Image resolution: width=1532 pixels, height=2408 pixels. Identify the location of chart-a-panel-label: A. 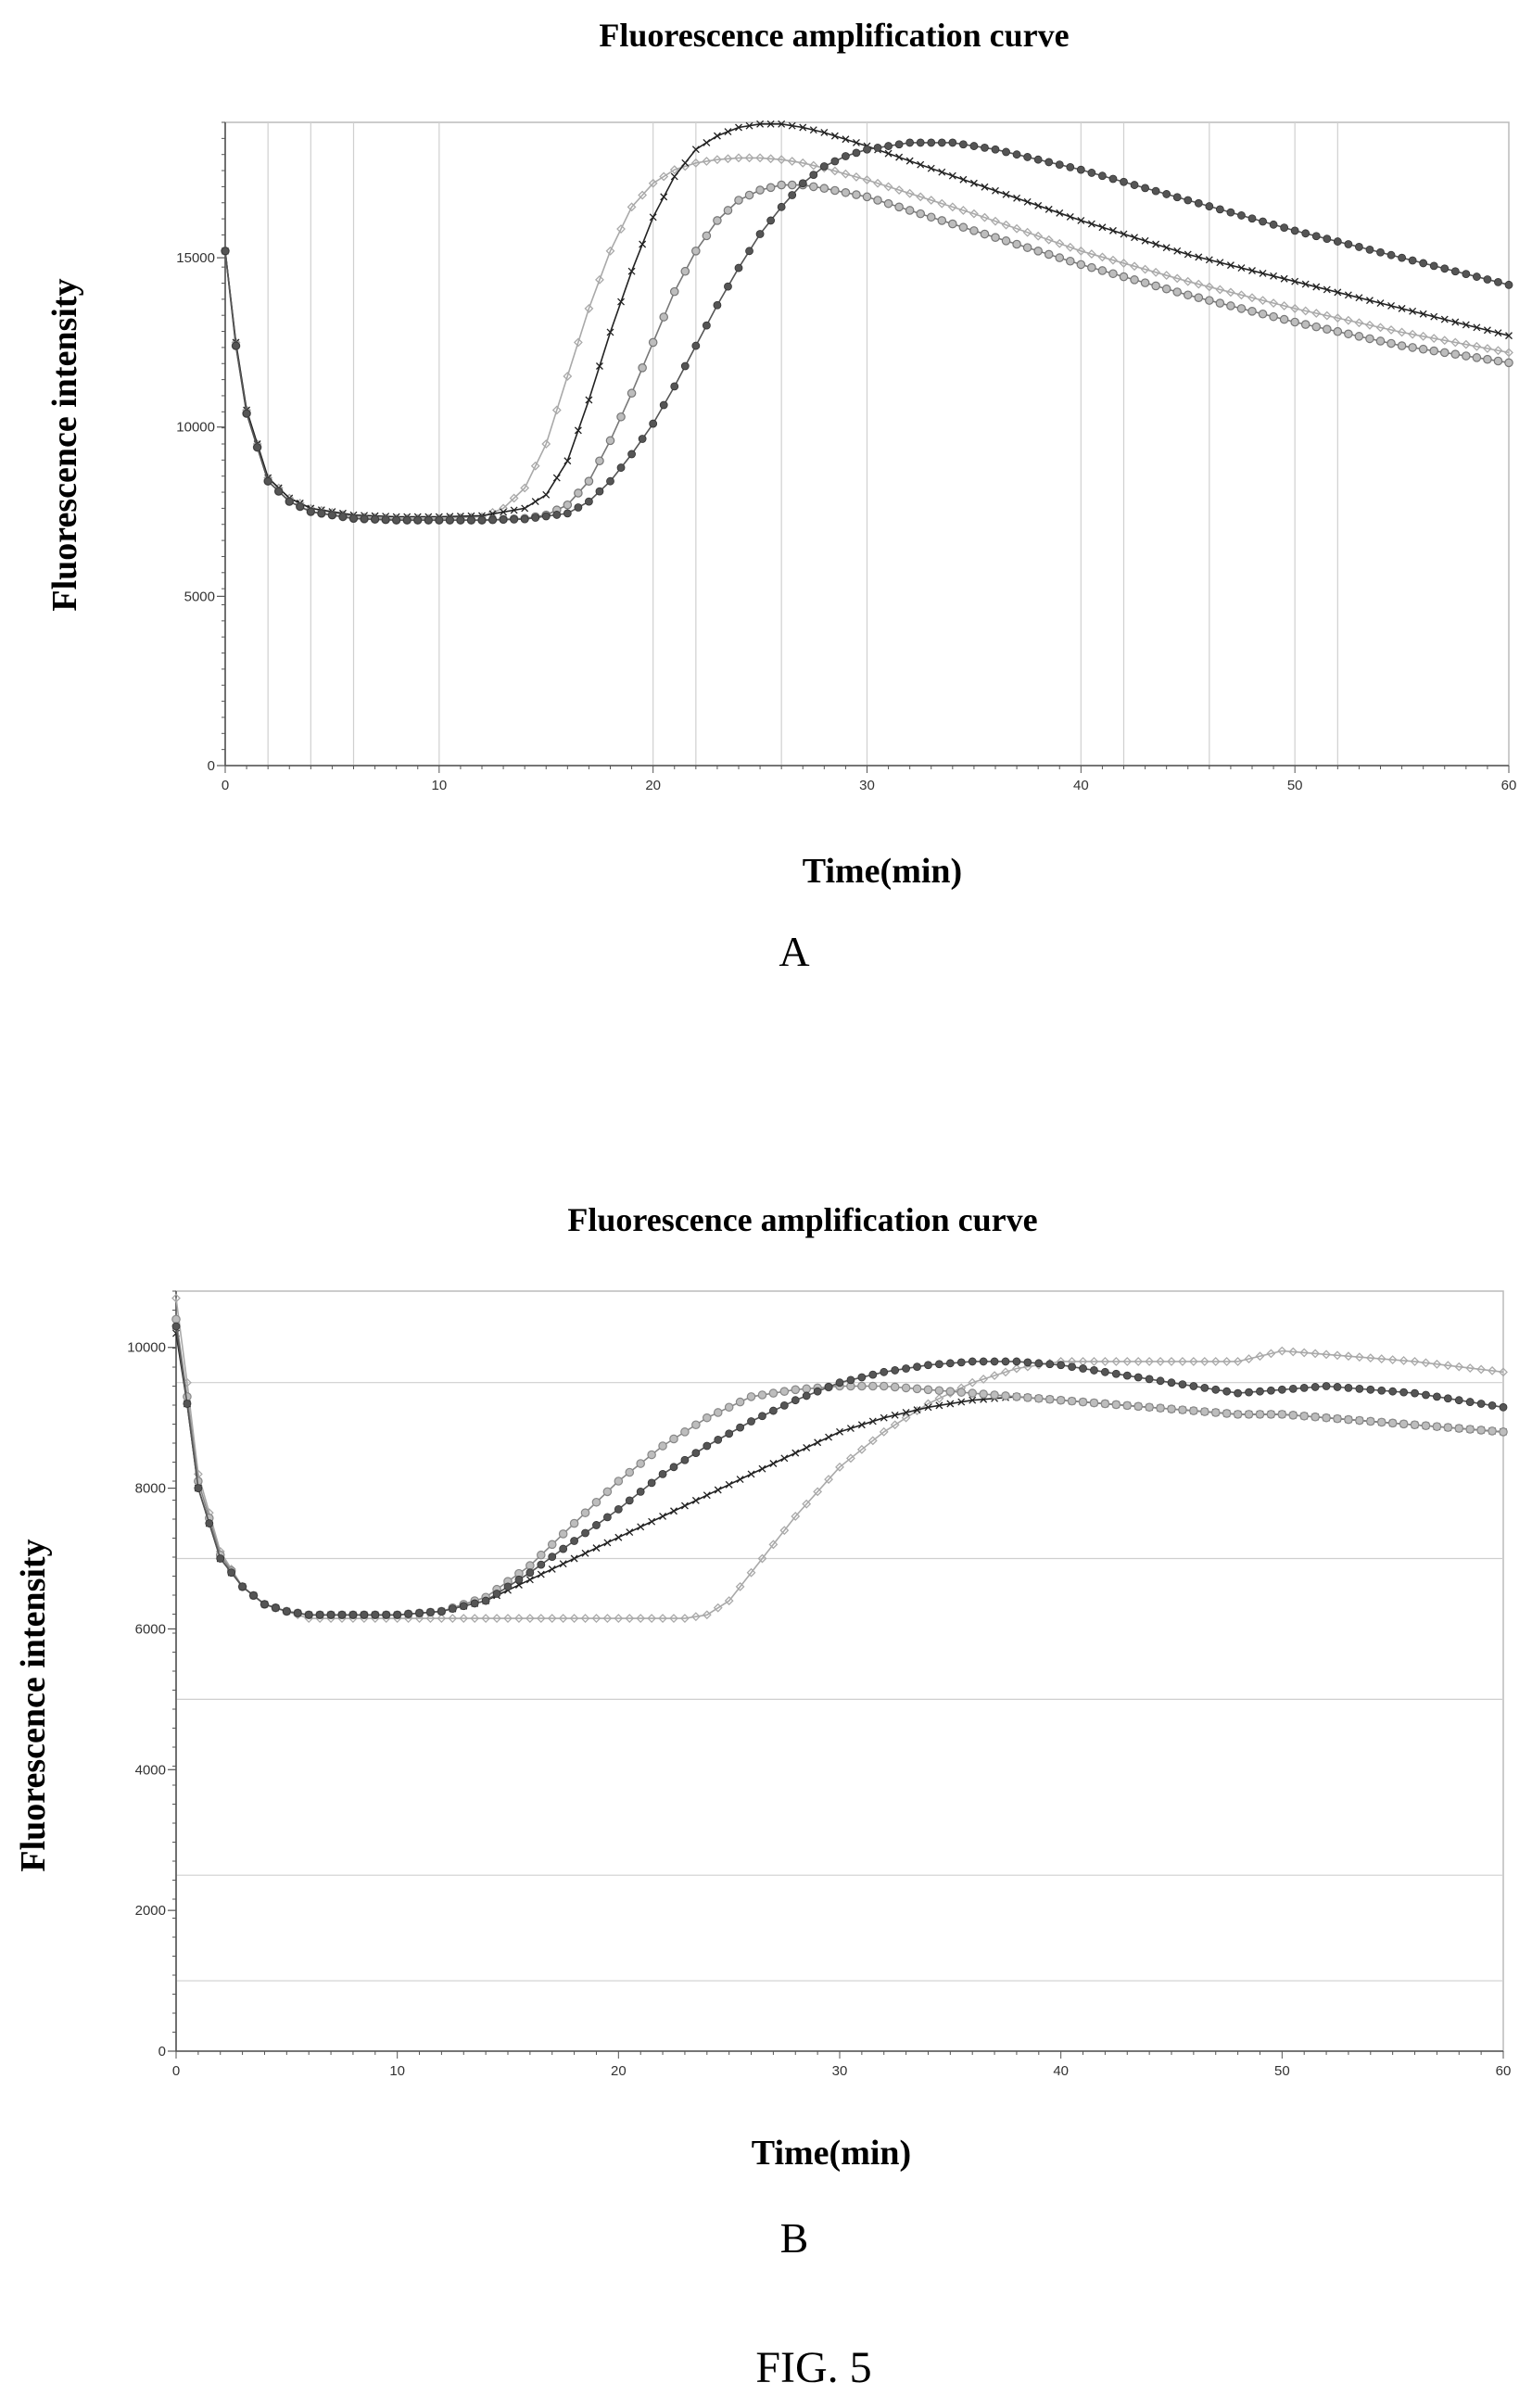
(794, 952).